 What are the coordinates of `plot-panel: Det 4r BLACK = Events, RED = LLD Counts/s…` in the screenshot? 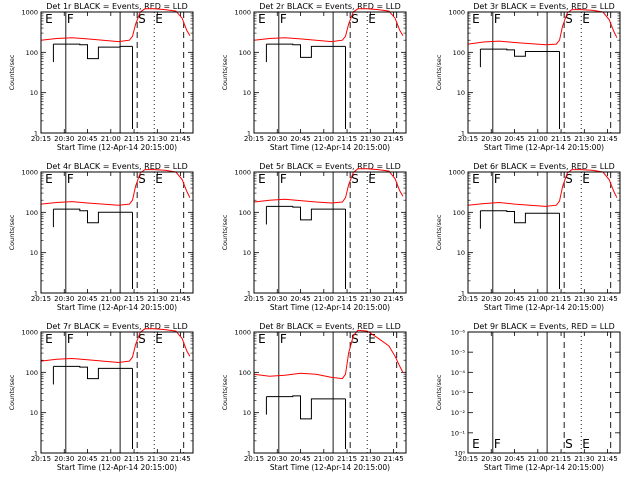 It's located at (101, 237).